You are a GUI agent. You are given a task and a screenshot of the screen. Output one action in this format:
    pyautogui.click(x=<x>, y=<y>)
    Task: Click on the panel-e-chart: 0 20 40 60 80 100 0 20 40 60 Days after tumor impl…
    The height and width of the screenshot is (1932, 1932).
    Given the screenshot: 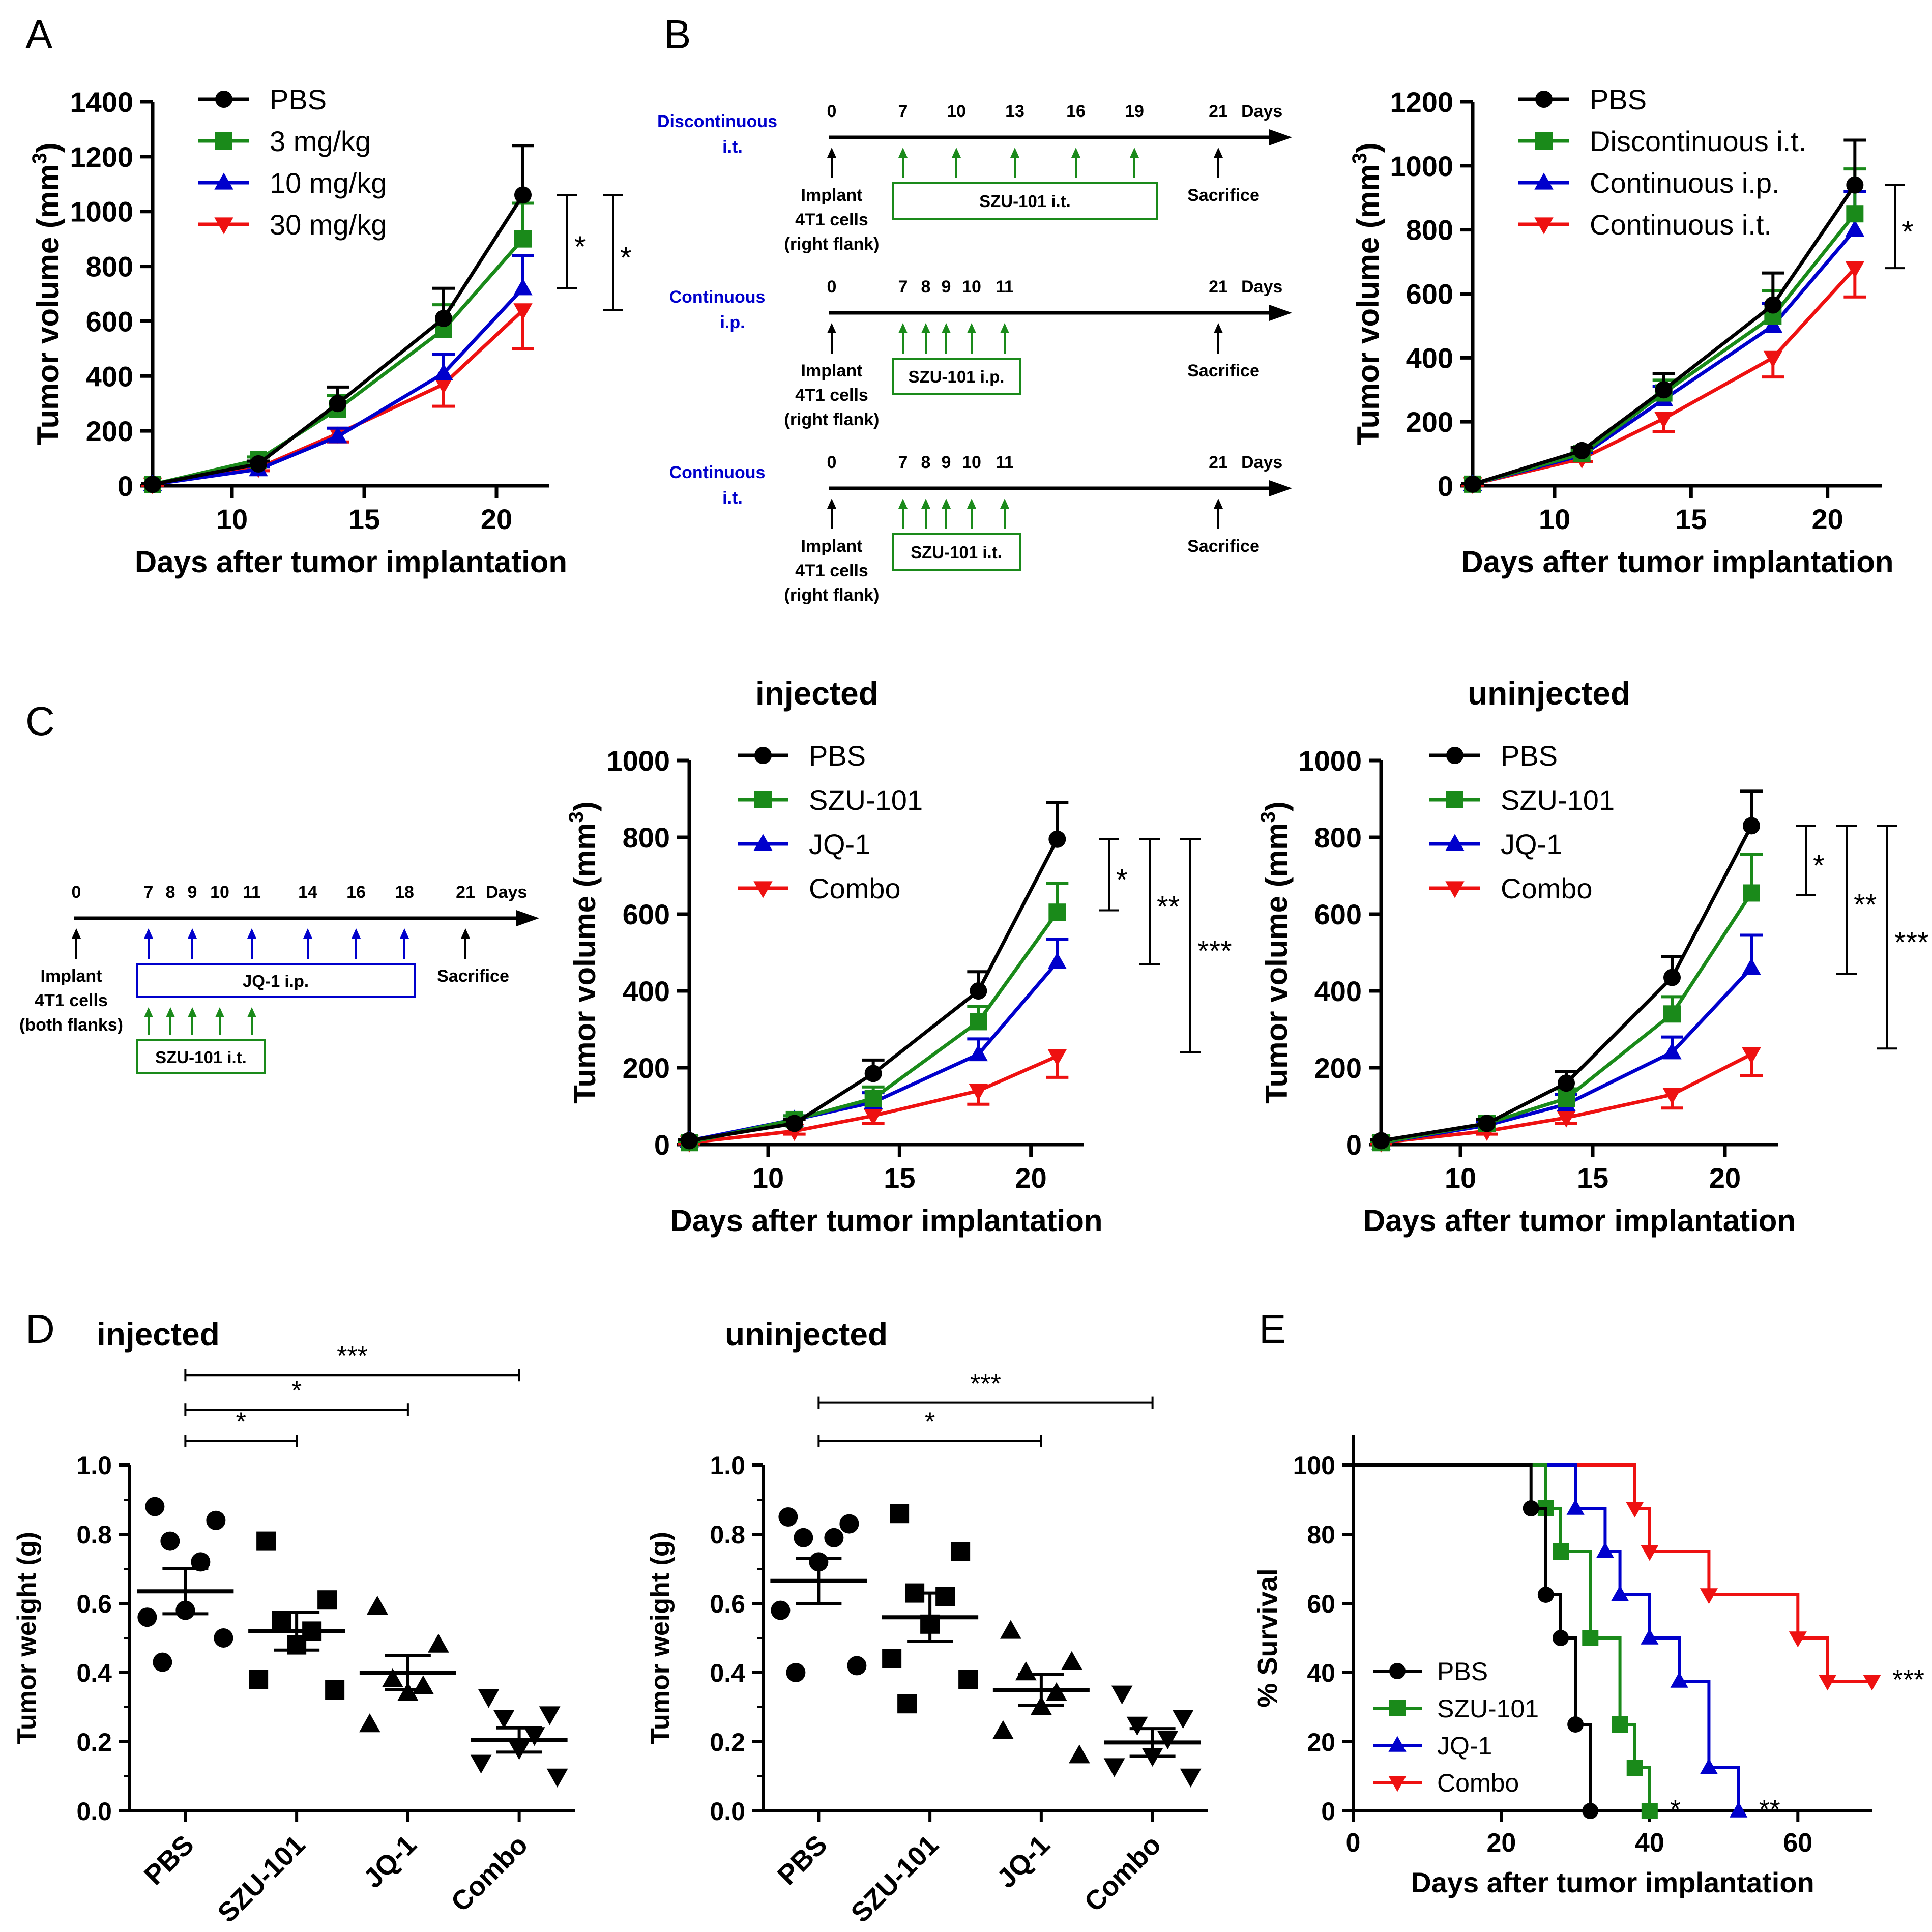 What is the action you would take?
    pyautogui.click(x=1588, y=1666)
    